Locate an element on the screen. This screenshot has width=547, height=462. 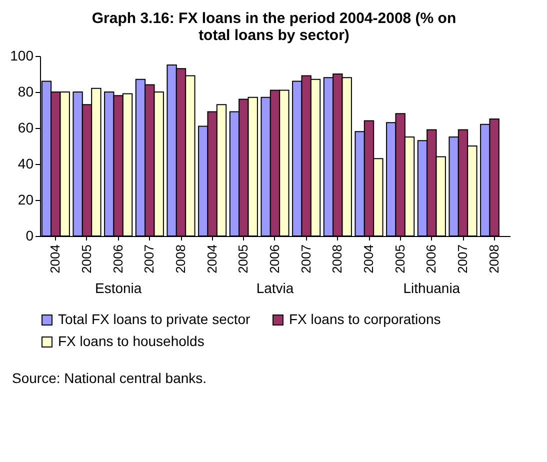
y-tick-label: 20 is located at coordinates (26, 200).